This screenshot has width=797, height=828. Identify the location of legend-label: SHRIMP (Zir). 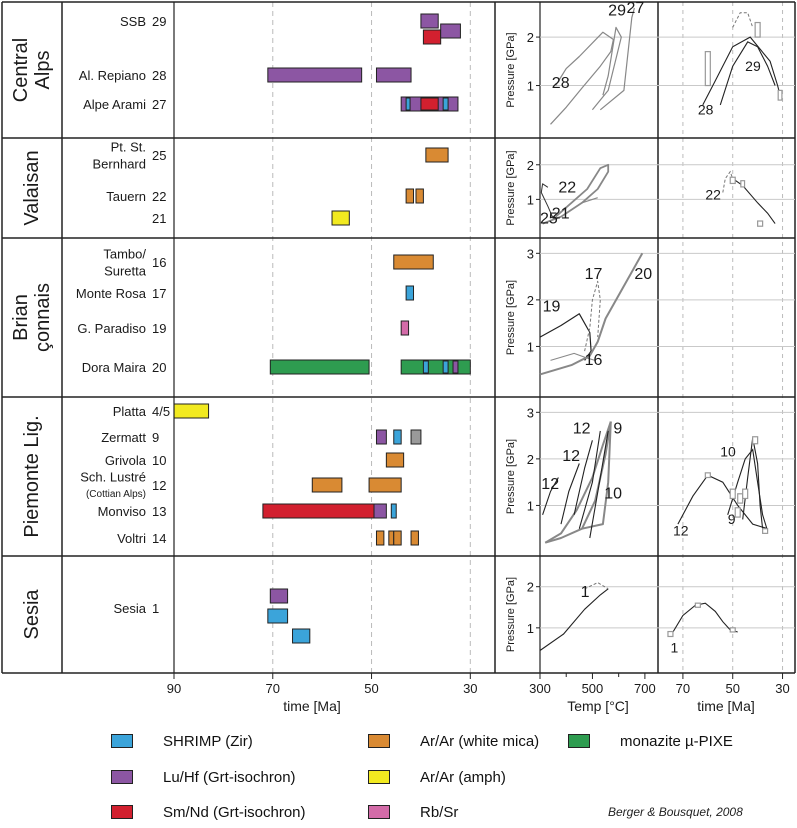
(208, 741).